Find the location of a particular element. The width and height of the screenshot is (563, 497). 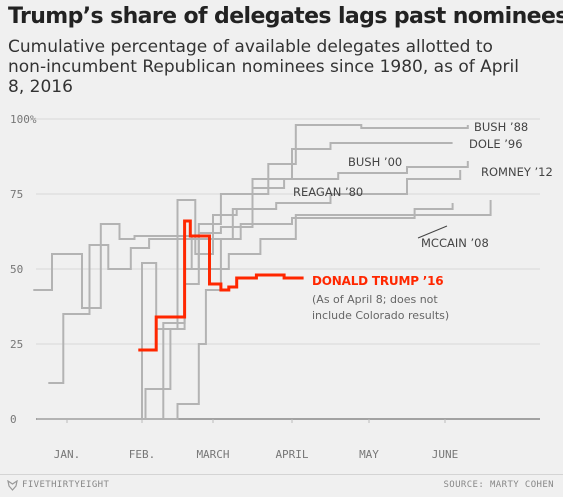

source-label: SOURCE: MARTY COHEN is located at coordinates (498, 485).